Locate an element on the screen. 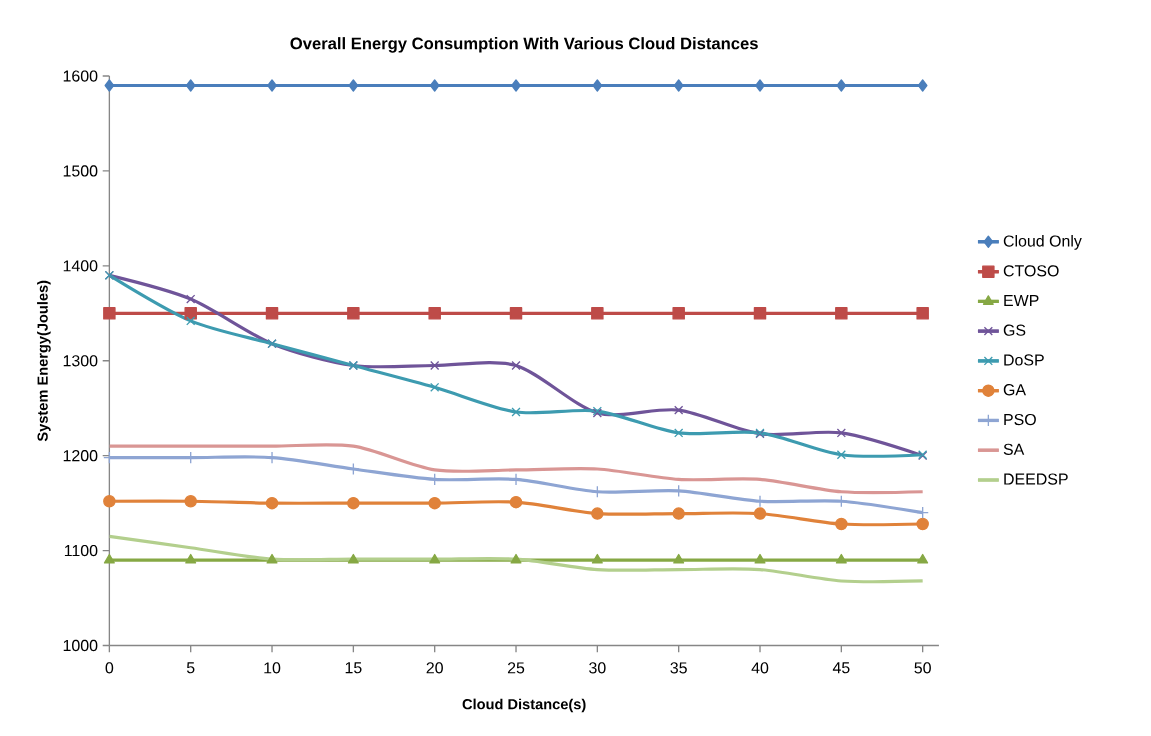  legend-label: PSO is located at coordinates (1020, 419).